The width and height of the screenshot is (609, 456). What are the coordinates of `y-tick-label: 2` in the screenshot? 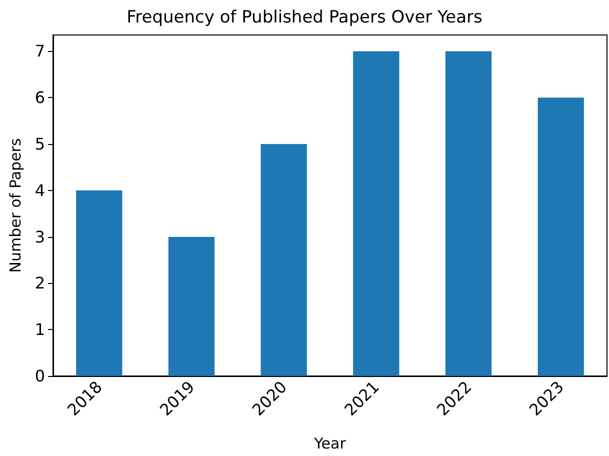 It's located at (39, 283).